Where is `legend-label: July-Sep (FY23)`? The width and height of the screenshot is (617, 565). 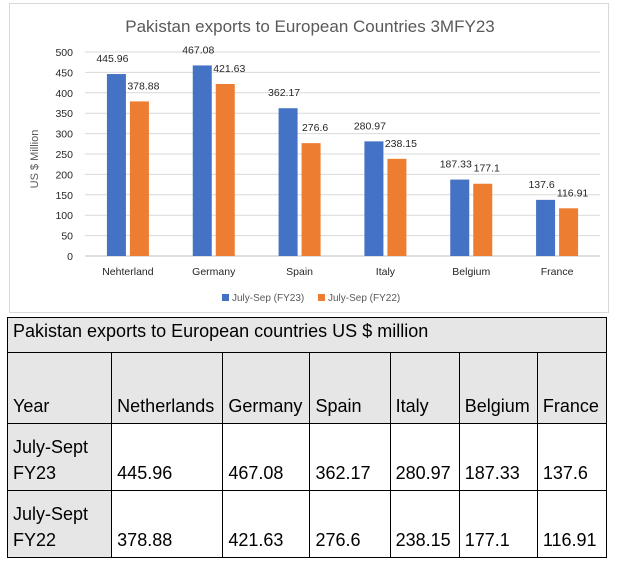 legend-label: July-Sep (FY23) is located at coordinates (268, 298).